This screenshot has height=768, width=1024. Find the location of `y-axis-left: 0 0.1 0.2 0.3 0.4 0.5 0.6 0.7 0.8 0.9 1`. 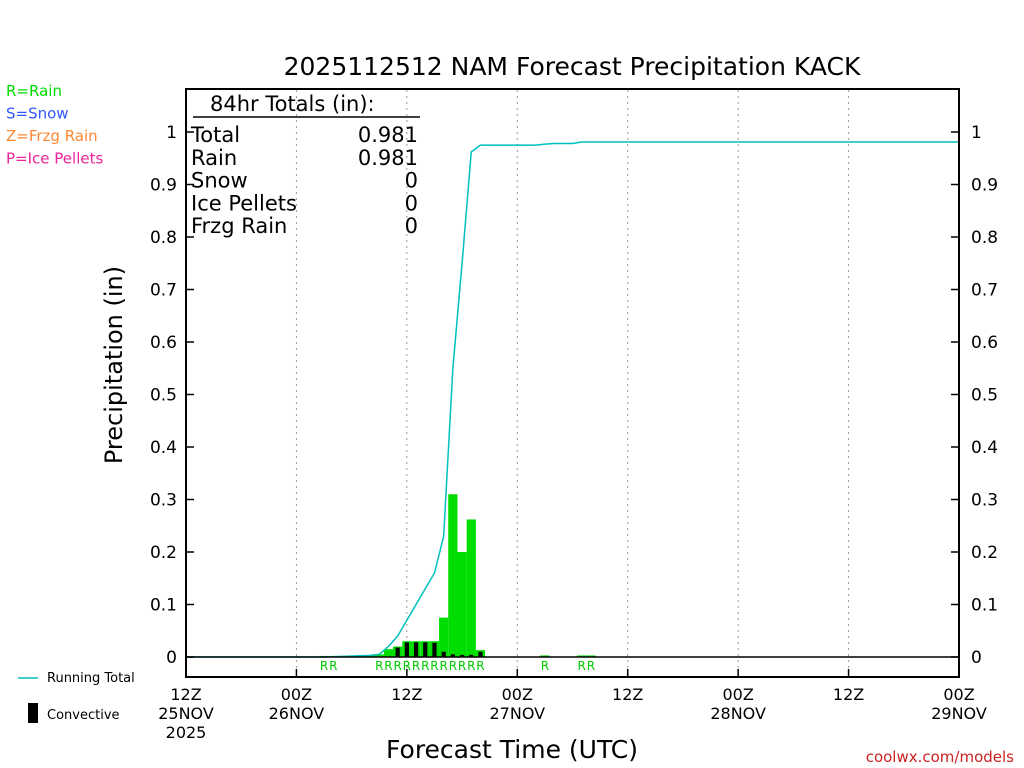

y-axis-left: 0 0.1 0.2 0.3 0.4 0.5 0.6 0.7 0.8 0.9 1 is located at coordinates (172, 395).